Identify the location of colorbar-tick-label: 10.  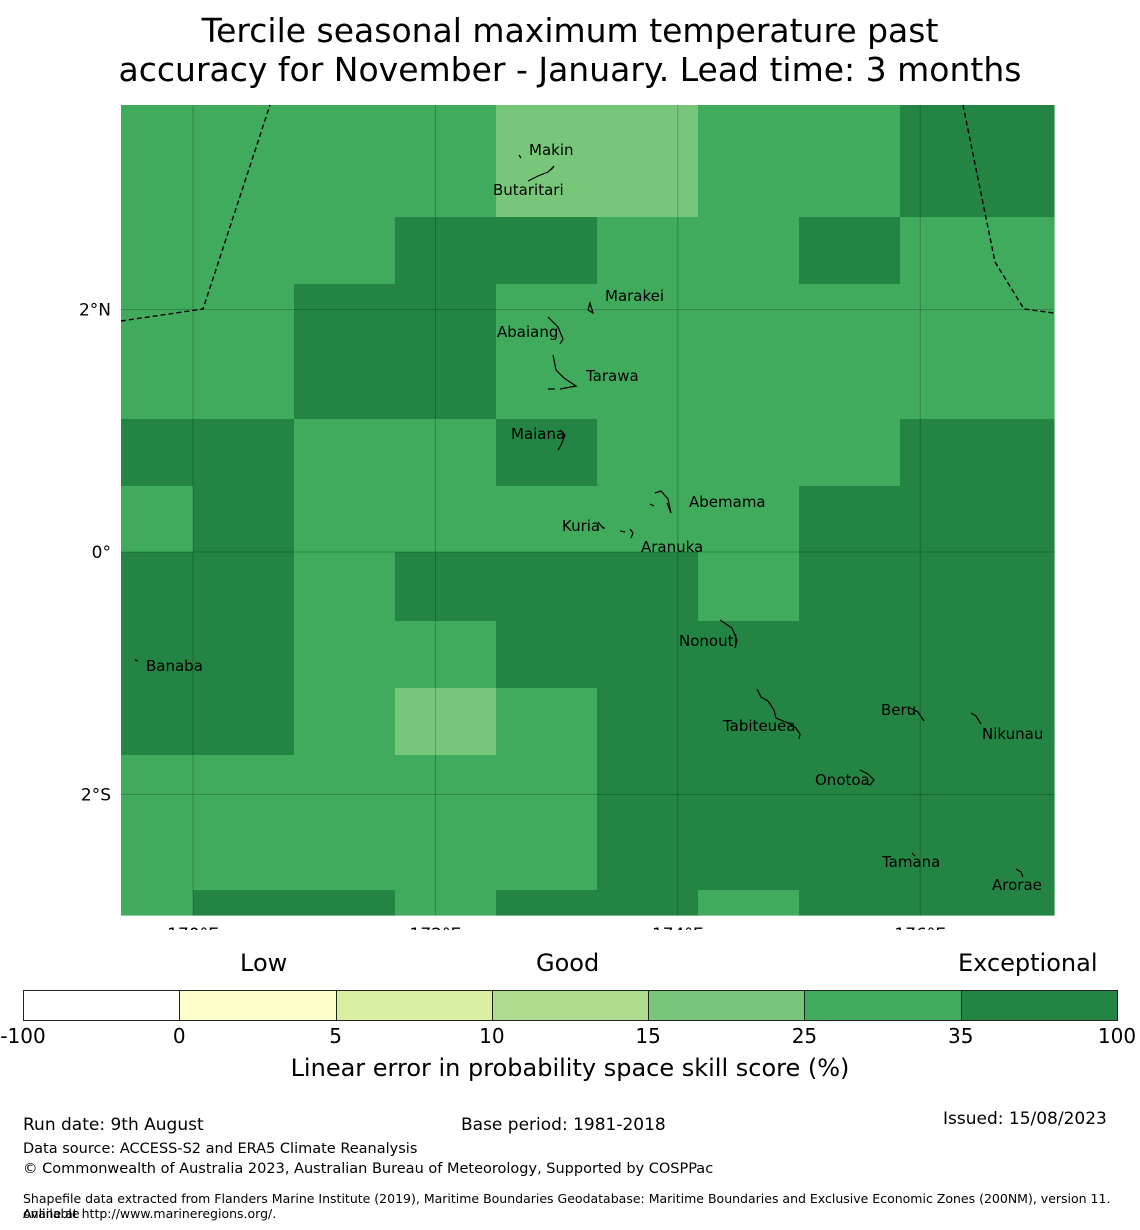
(492, 1036).